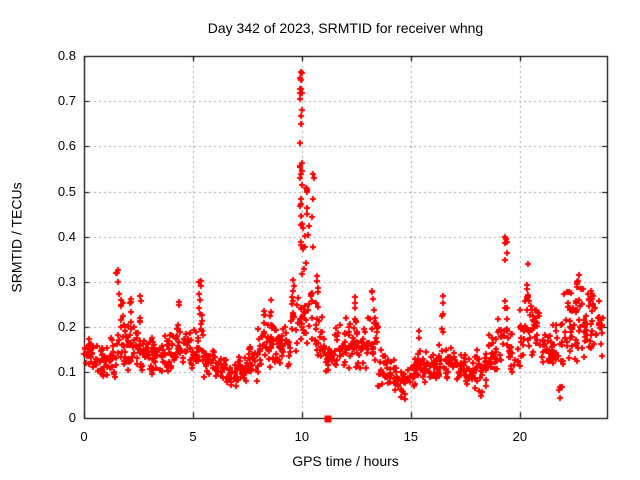 Image resolution: width=640 pixels, height=480 pixels. I want to click on y-axis-label: SRMTID / TECUs, so click(16, 237).